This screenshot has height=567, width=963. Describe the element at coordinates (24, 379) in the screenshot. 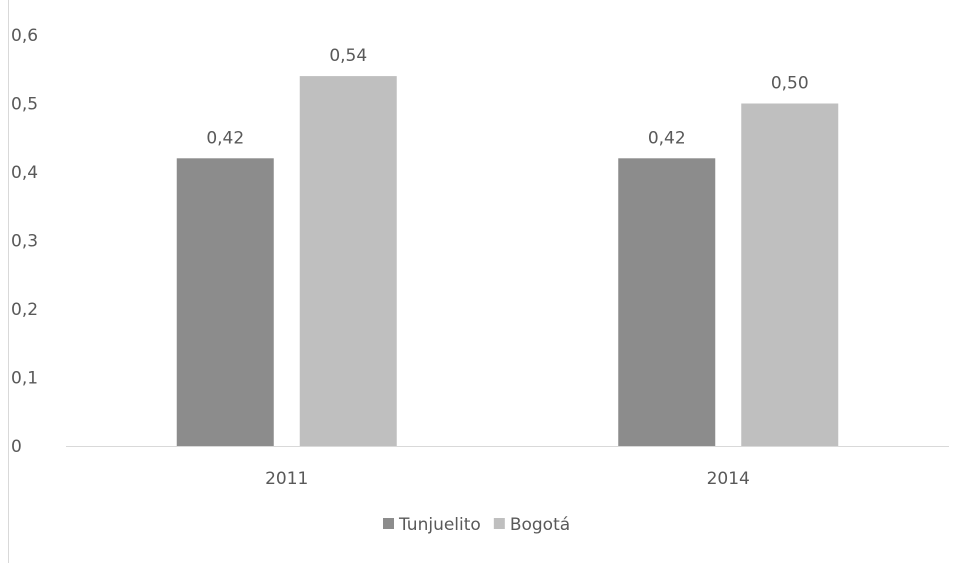

I see `y-tick-label: 0,1` at that location.